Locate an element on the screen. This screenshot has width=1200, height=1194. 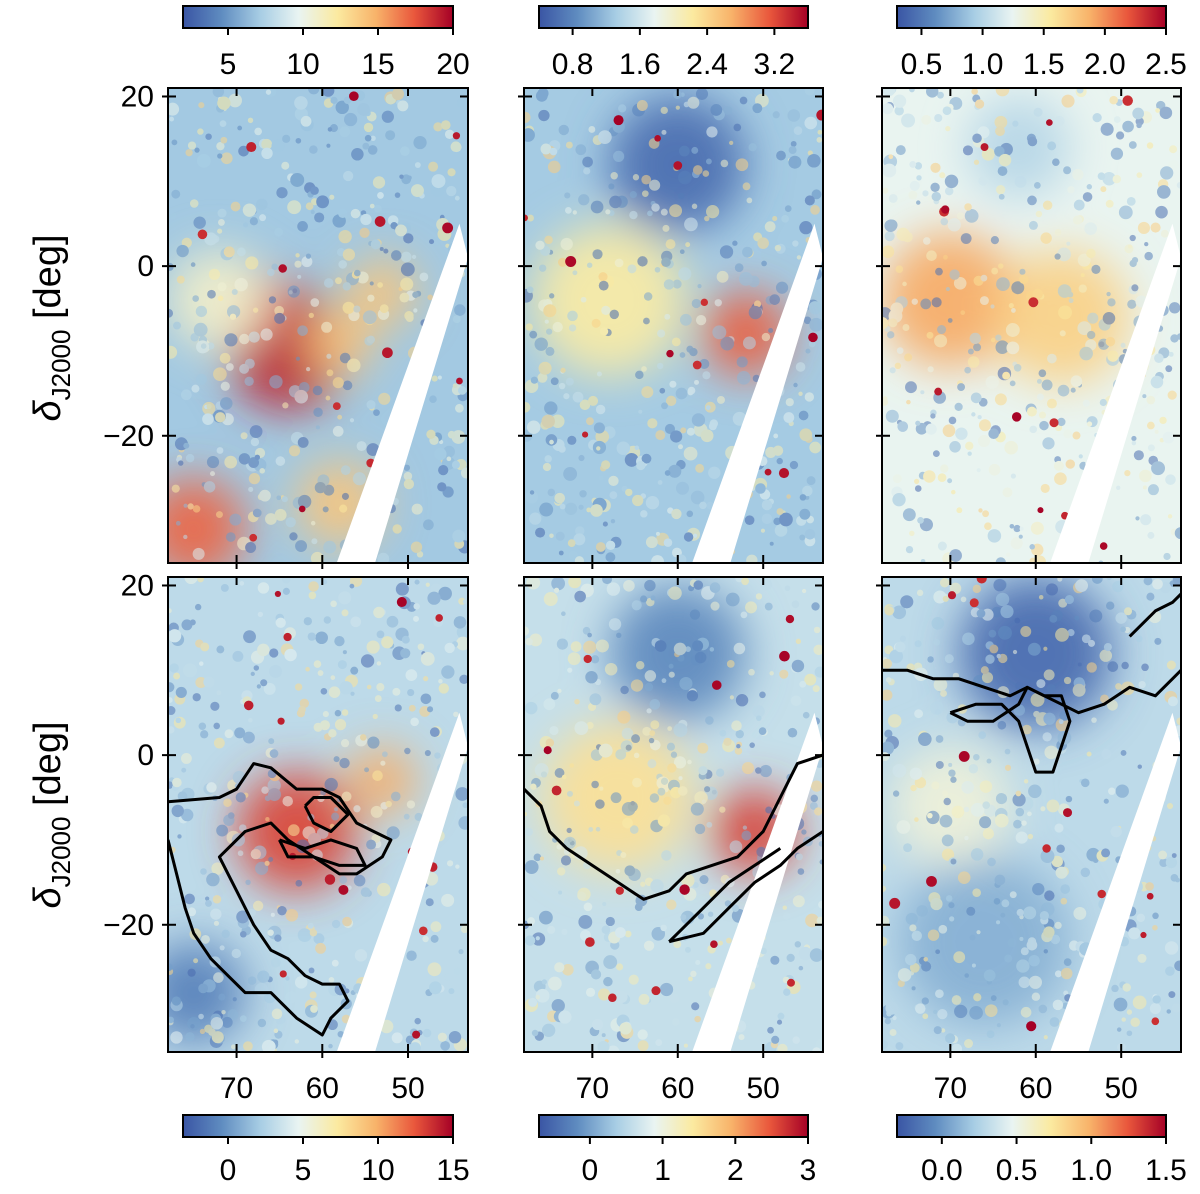
panel-top-left: 20 0 −20 5 10 15 20 is located at coordinates (286, 287).